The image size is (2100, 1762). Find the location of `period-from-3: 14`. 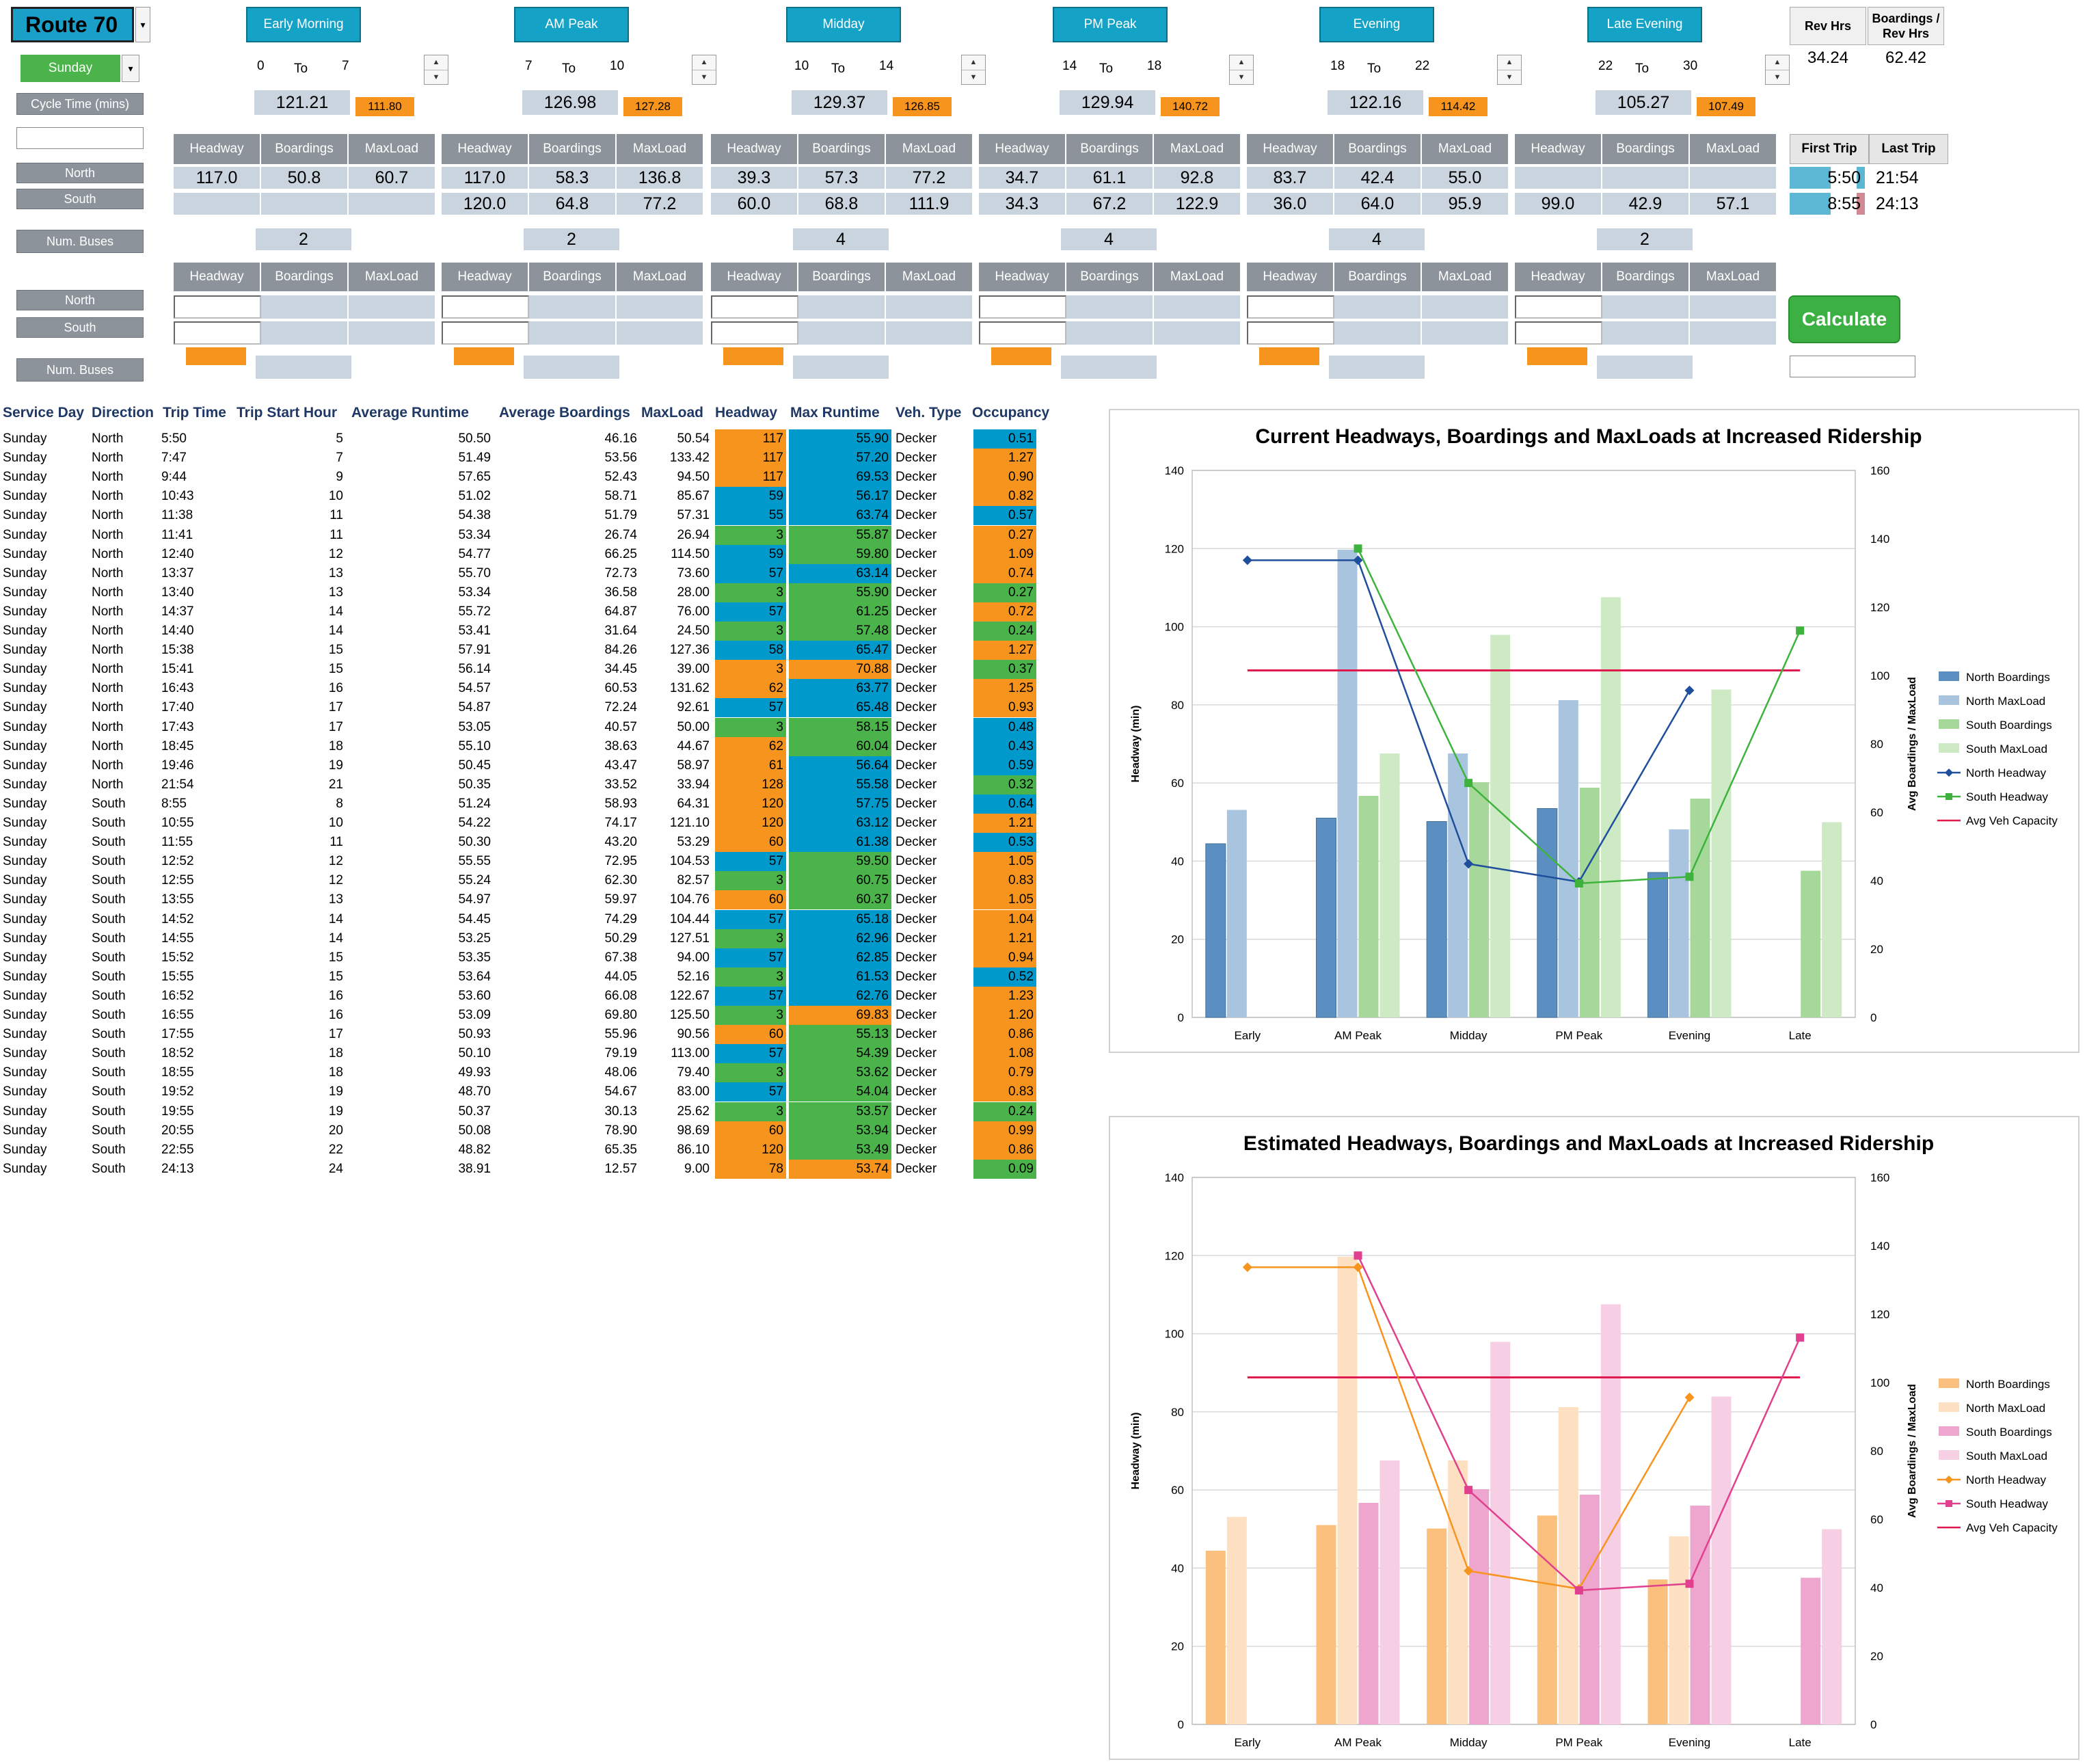

period-from-3: 14 is located at coordinates (1069, 66).